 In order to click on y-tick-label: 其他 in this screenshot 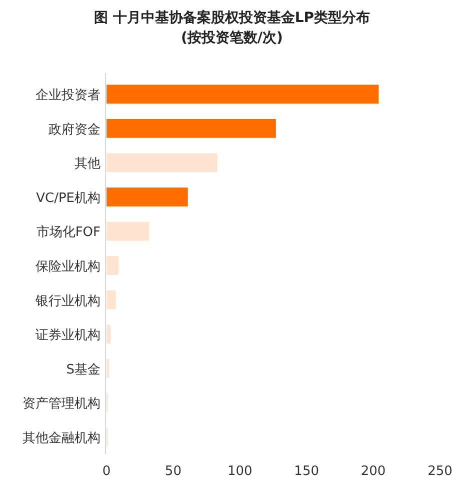, I will do `click(87, 164)`.